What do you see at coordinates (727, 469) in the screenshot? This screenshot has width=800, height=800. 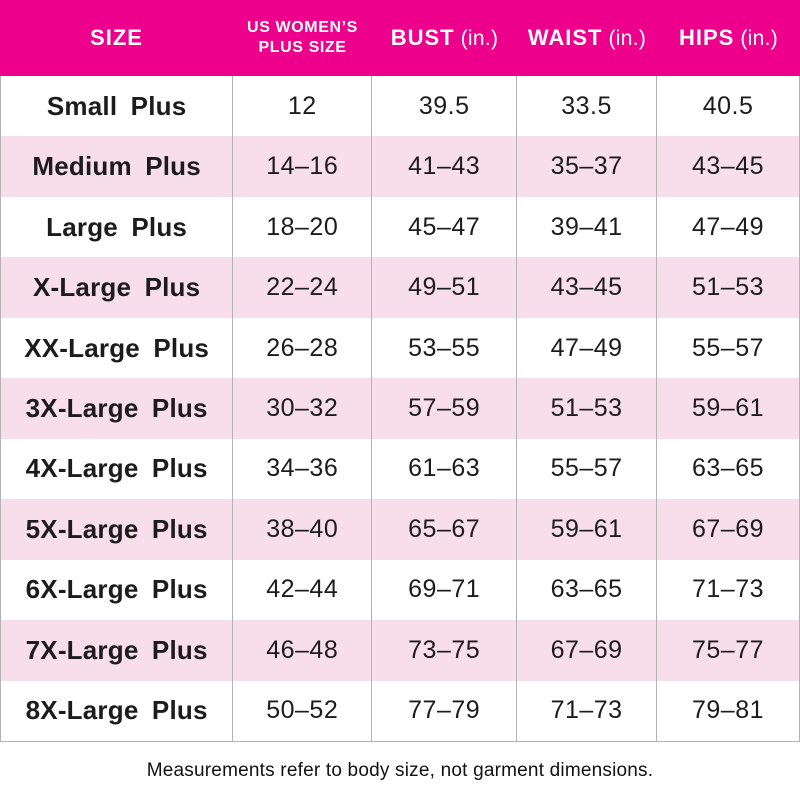 I see `hips-cell: 63–65` at bounding box center [727, 469].